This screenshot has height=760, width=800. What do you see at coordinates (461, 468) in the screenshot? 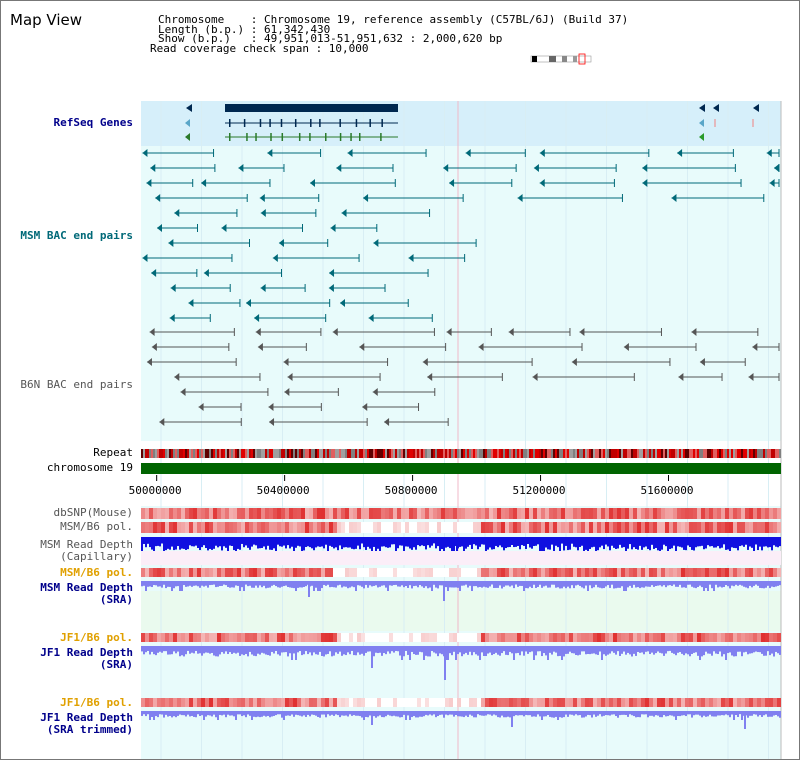
I see `chromosome-band` at bounding box center [461, 468].